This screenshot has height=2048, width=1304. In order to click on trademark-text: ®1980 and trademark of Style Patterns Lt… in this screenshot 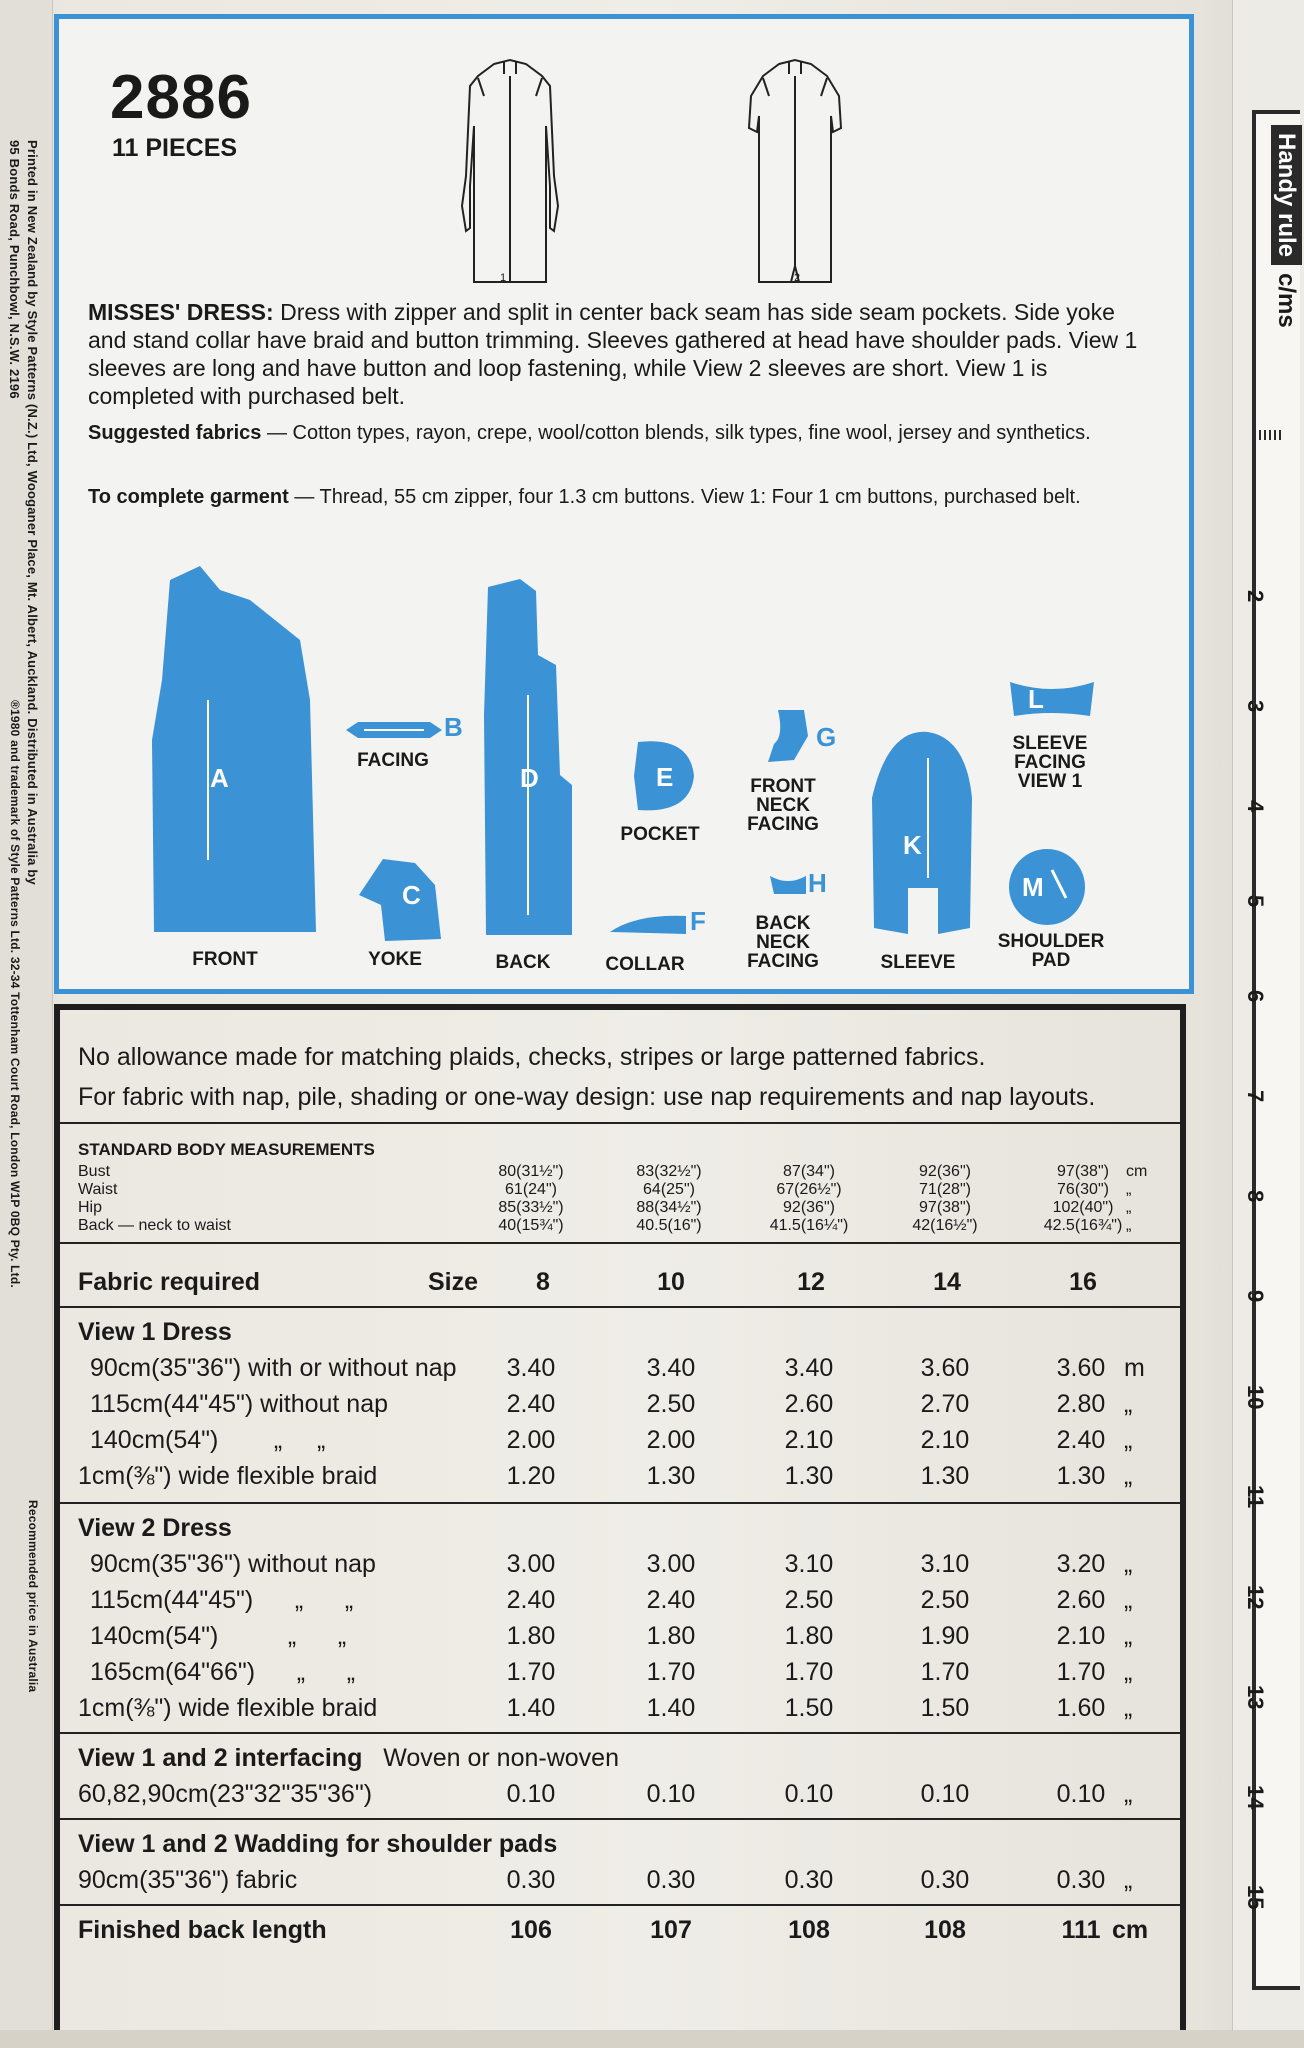, I will do `click(15, 994)`.